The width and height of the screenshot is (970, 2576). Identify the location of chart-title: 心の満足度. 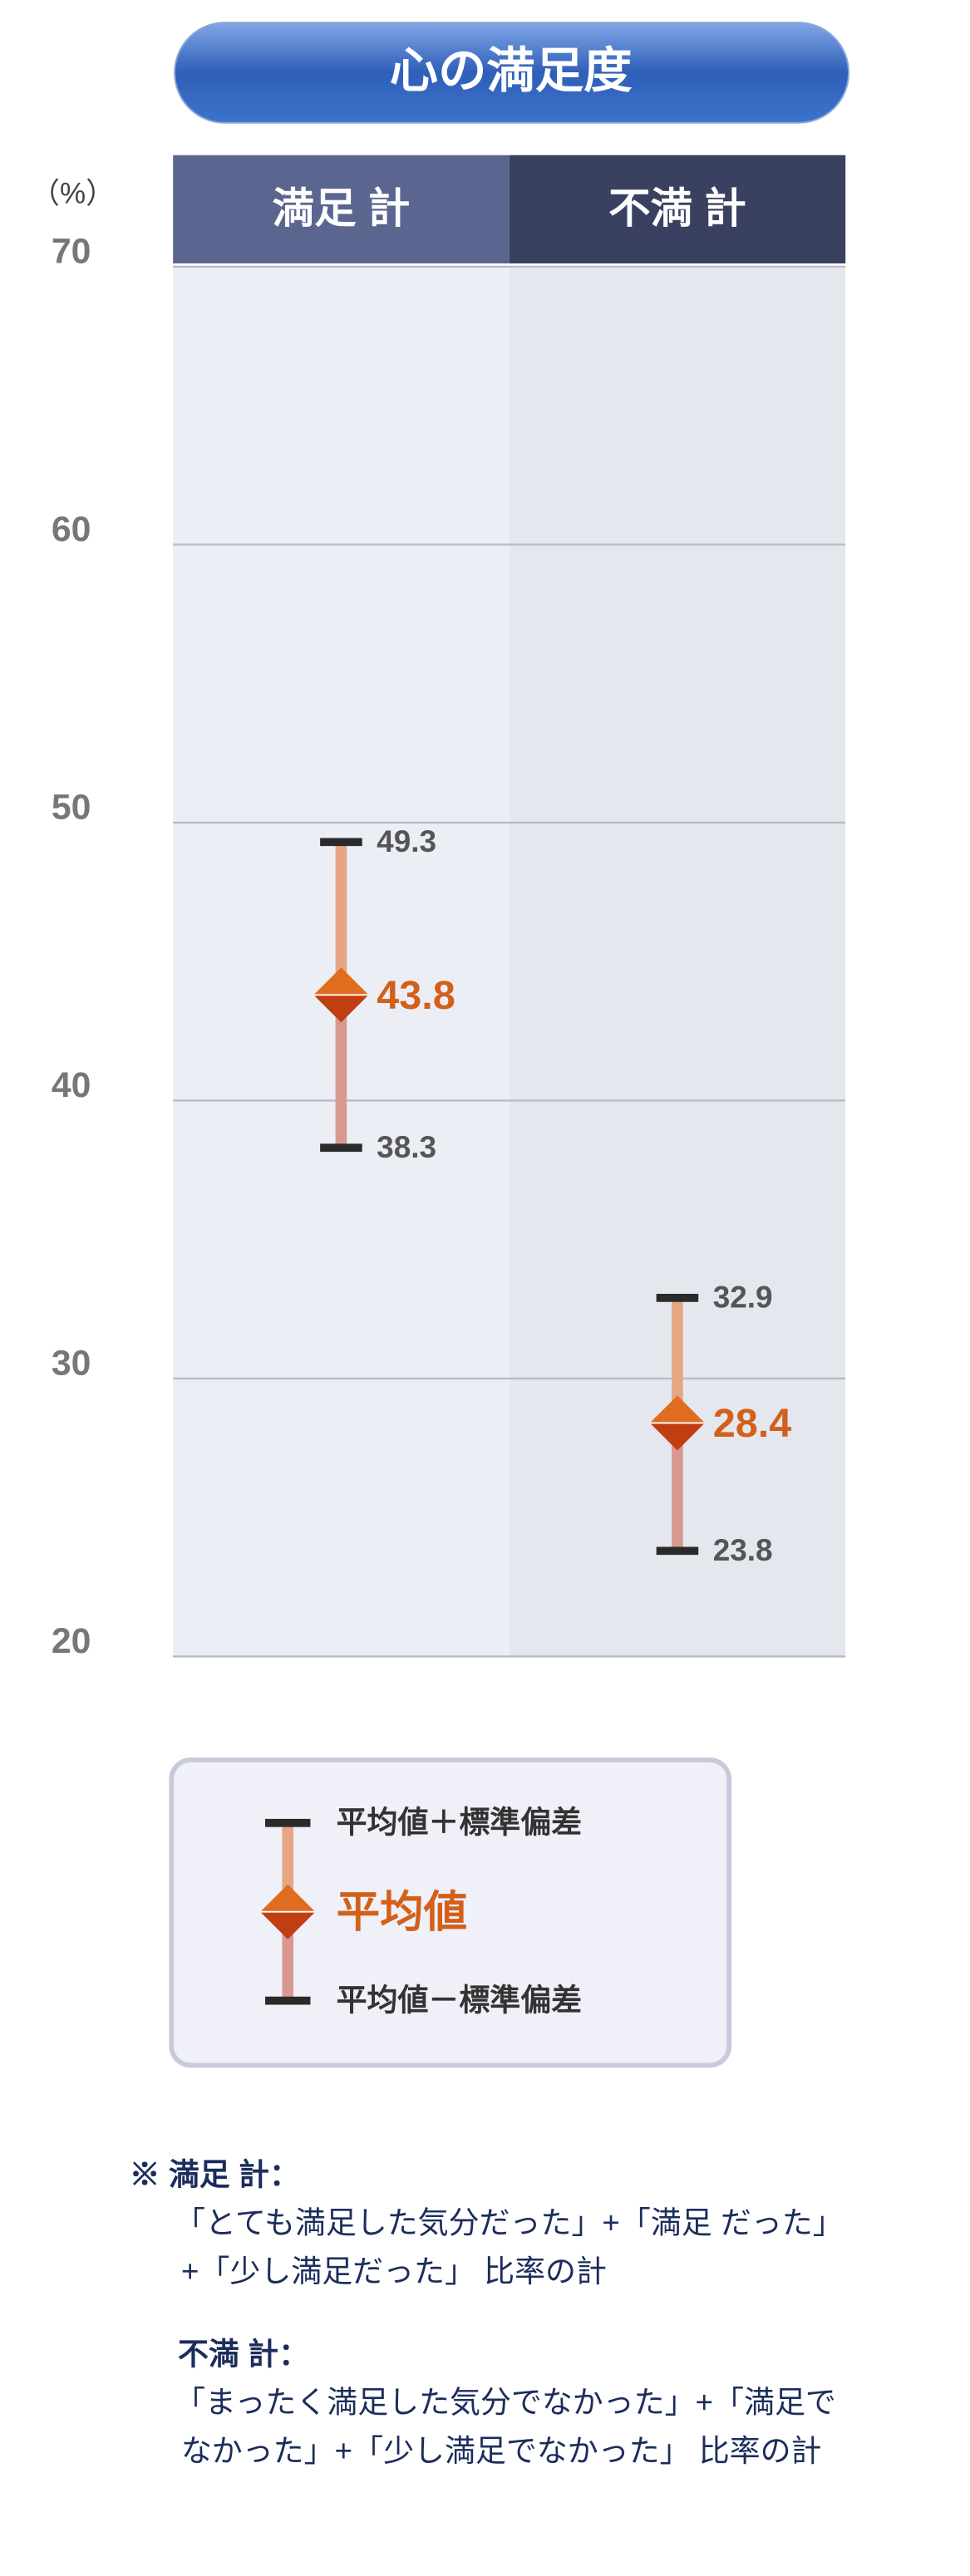
(511, 71).